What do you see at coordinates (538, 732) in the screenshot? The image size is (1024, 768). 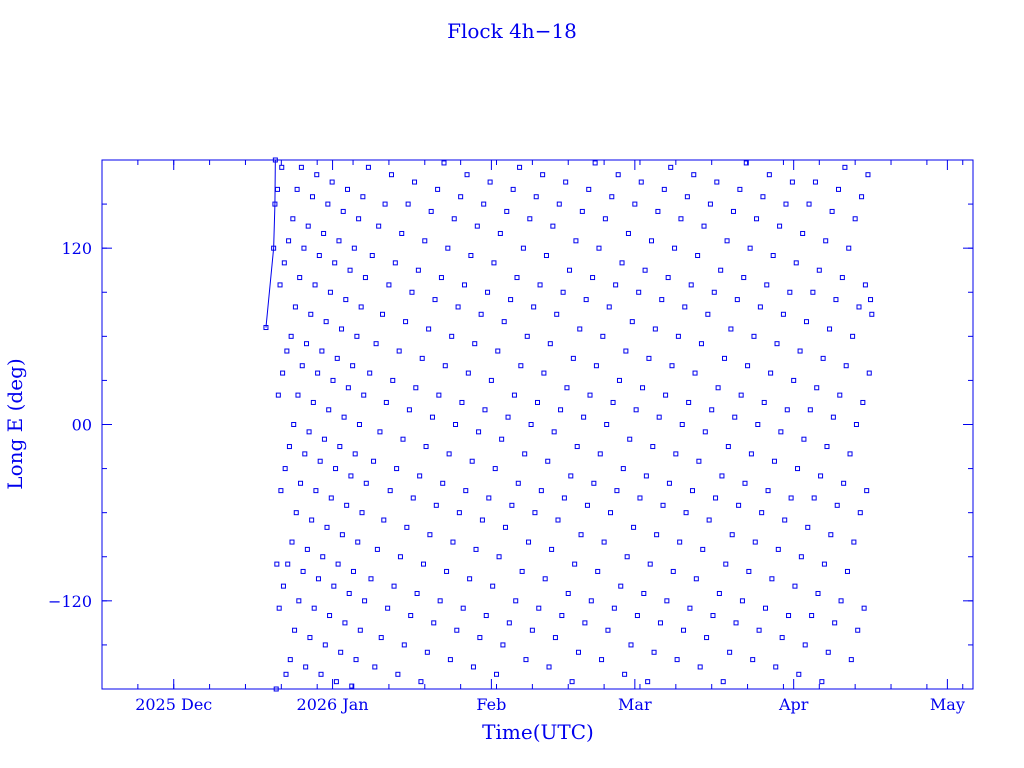 I see `x-axis-label: Time(UTC)` at bounding box center [538, 732].